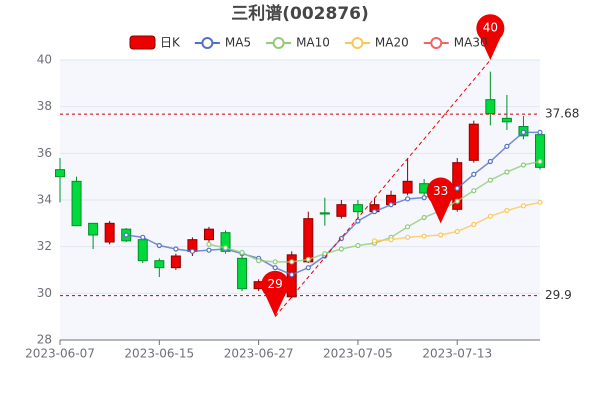 The width and height of the screenshot is (600, 400). Describe the element at coordinates (222, 43) in the screenshot. I see `legend-item: MA5` at that location.